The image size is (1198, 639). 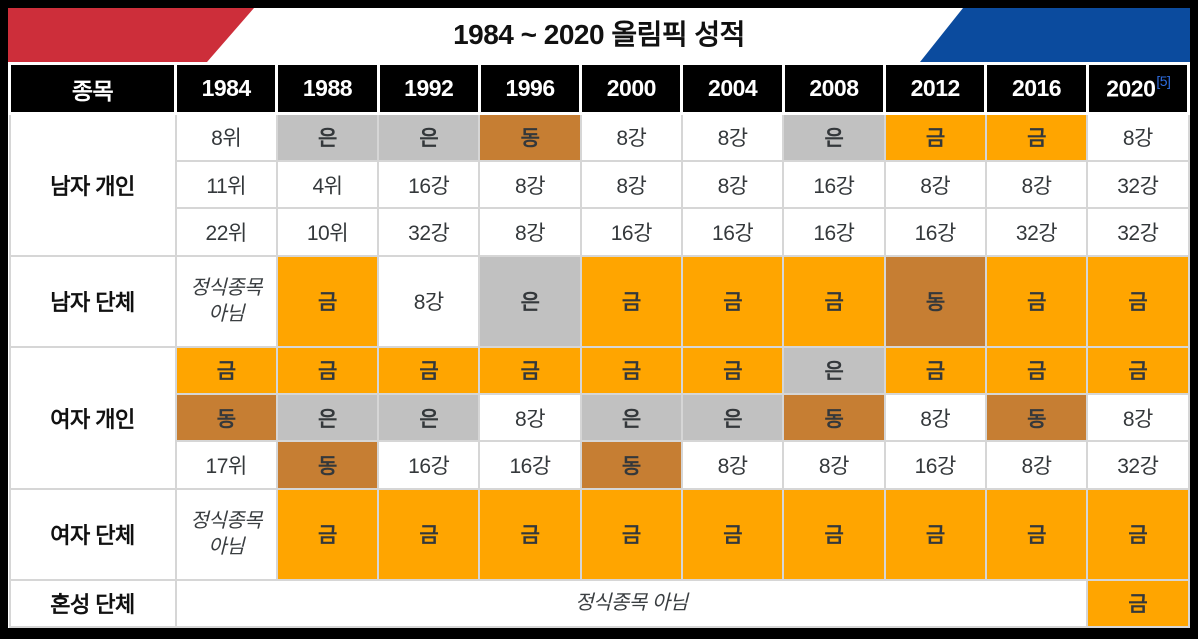 I want to click on table-row: 남자 단체 정식종목 아님 금 8강 은 금 금 금 동 금 금, so click(x=599, y=301).